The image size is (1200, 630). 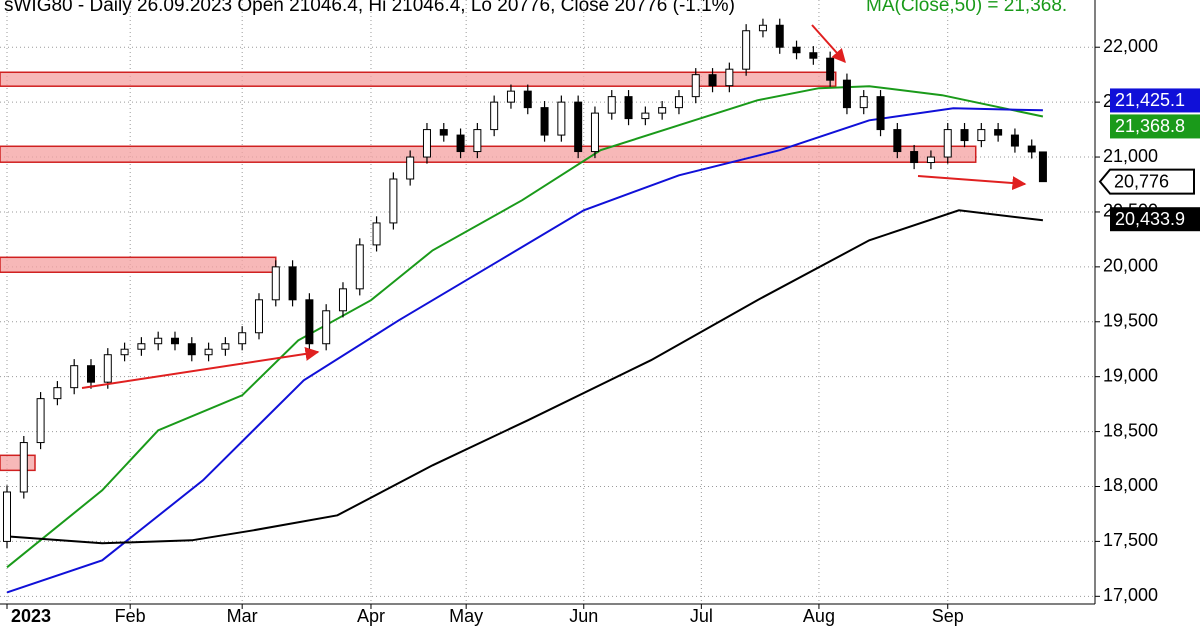 I want to click on y-tick-label: 22,000, so click(x=1130, y=46).